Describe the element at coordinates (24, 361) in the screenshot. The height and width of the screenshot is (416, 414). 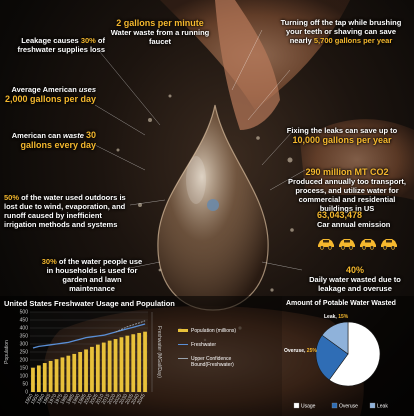
I see `y-tick-label: 200` at that location.